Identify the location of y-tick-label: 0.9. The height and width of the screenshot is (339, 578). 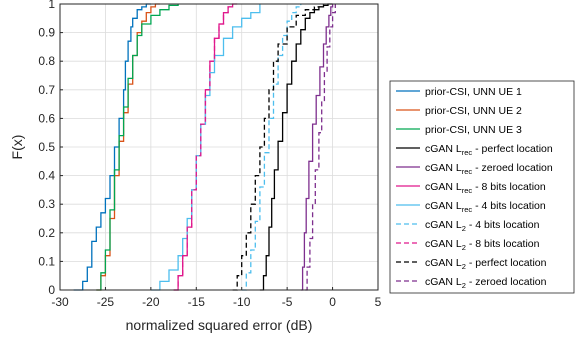
(46, 33).